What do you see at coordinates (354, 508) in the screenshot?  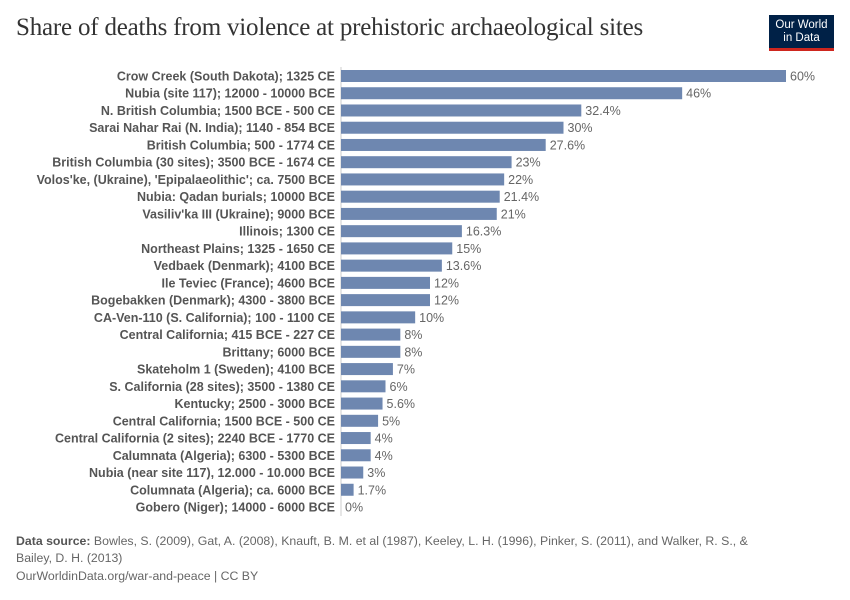 I see `value-label: 0%` at bounding box center [354, 508].